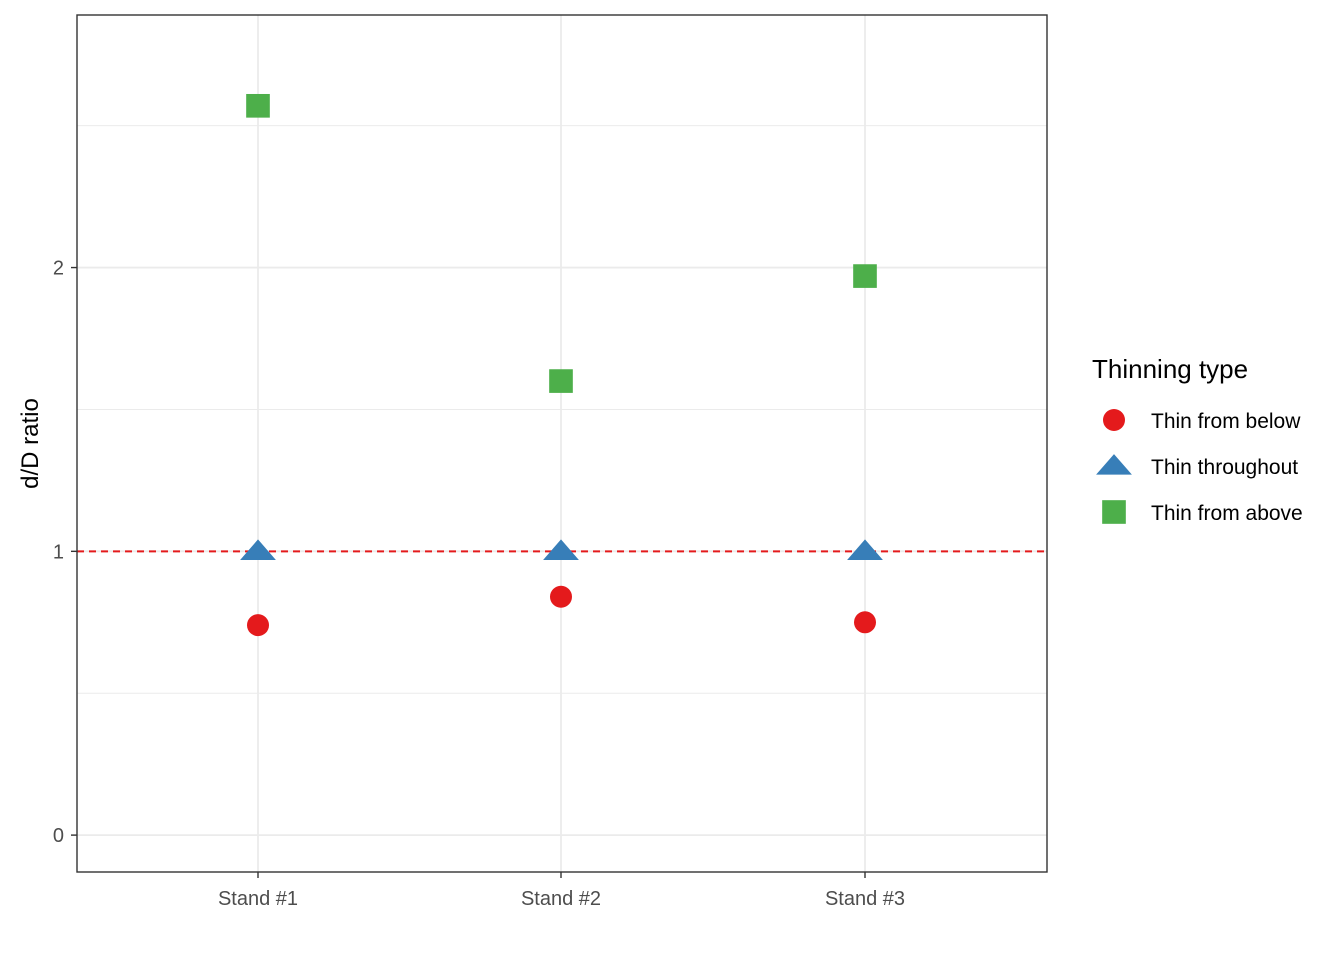 The image size is (1344, 960). What do you see at coordinates (865, 899) in the screenshot?
I see `x-tick-label: Stand #3` at bounding box center [865, 899].